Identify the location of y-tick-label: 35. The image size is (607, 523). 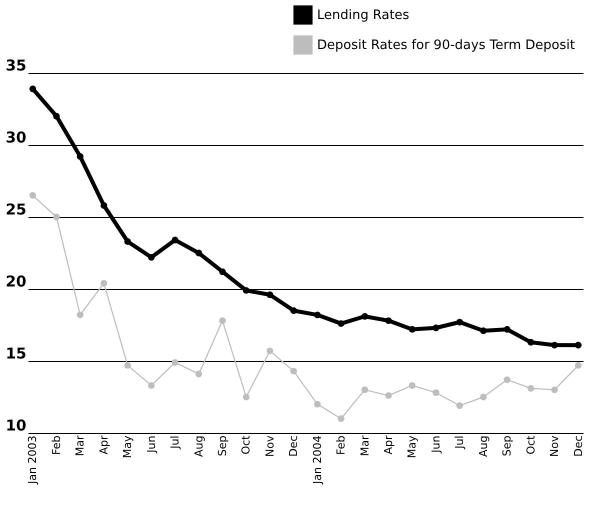
(16, 65).